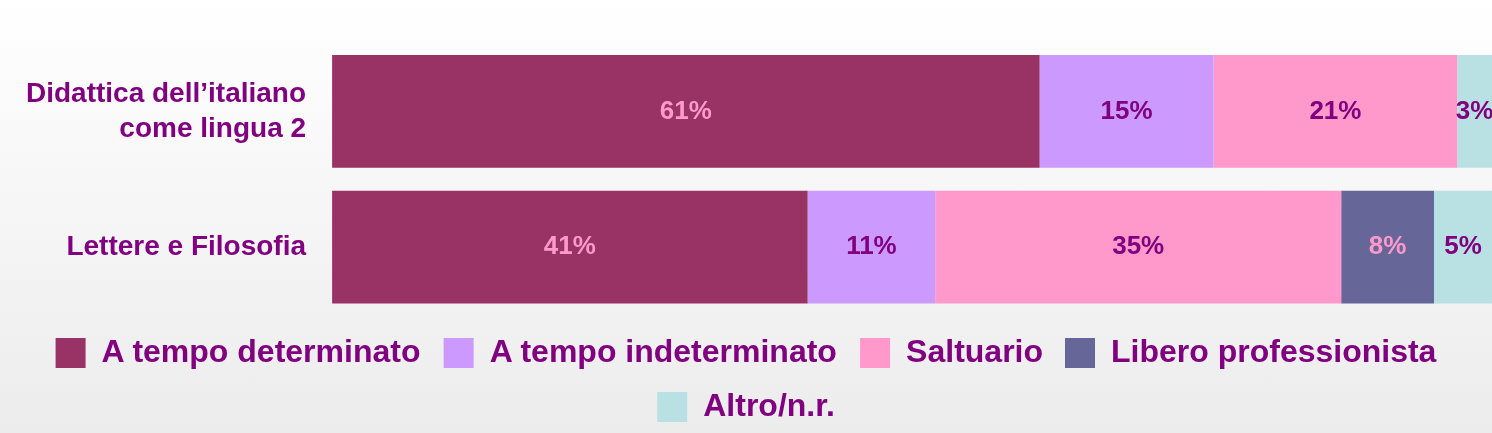 The width and height of the screenshot is (1492, 433). What do you see at coordinates (1138, 245) in the screenshot?
I see `data-label: 35%` at bounding box center [1138, 245].